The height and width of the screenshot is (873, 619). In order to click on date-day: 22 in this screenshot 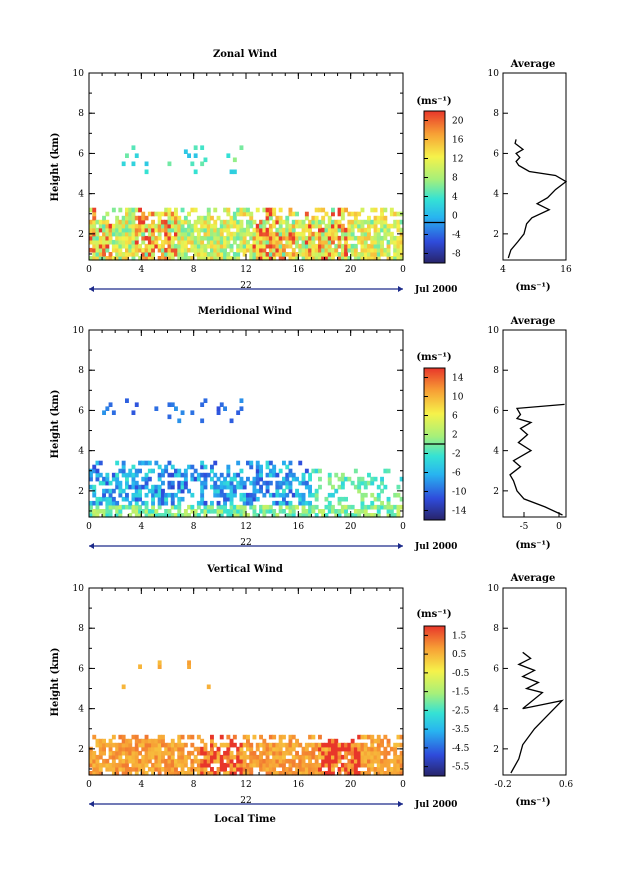, I will do `click(245, 543)`.